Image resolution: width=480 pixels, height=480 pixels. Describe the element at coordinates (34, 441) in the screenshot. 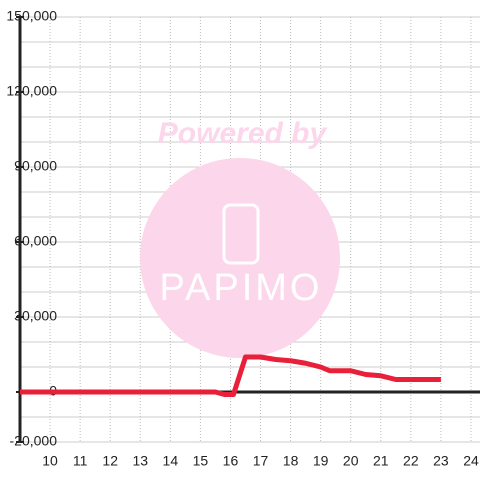

I see `y-tick-label: -20,000` at that location.